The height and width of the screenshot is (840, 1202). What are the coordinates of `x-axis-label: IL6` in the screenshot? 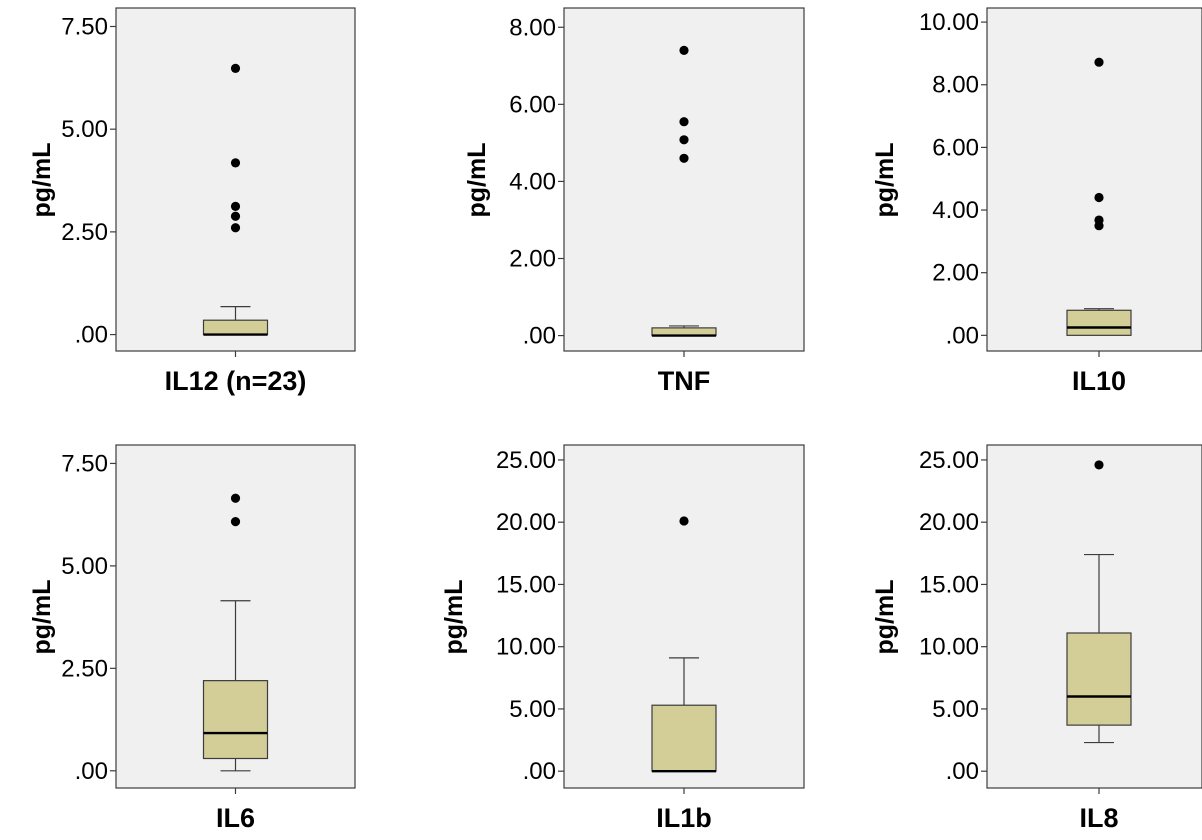 It's located at (235, 818).